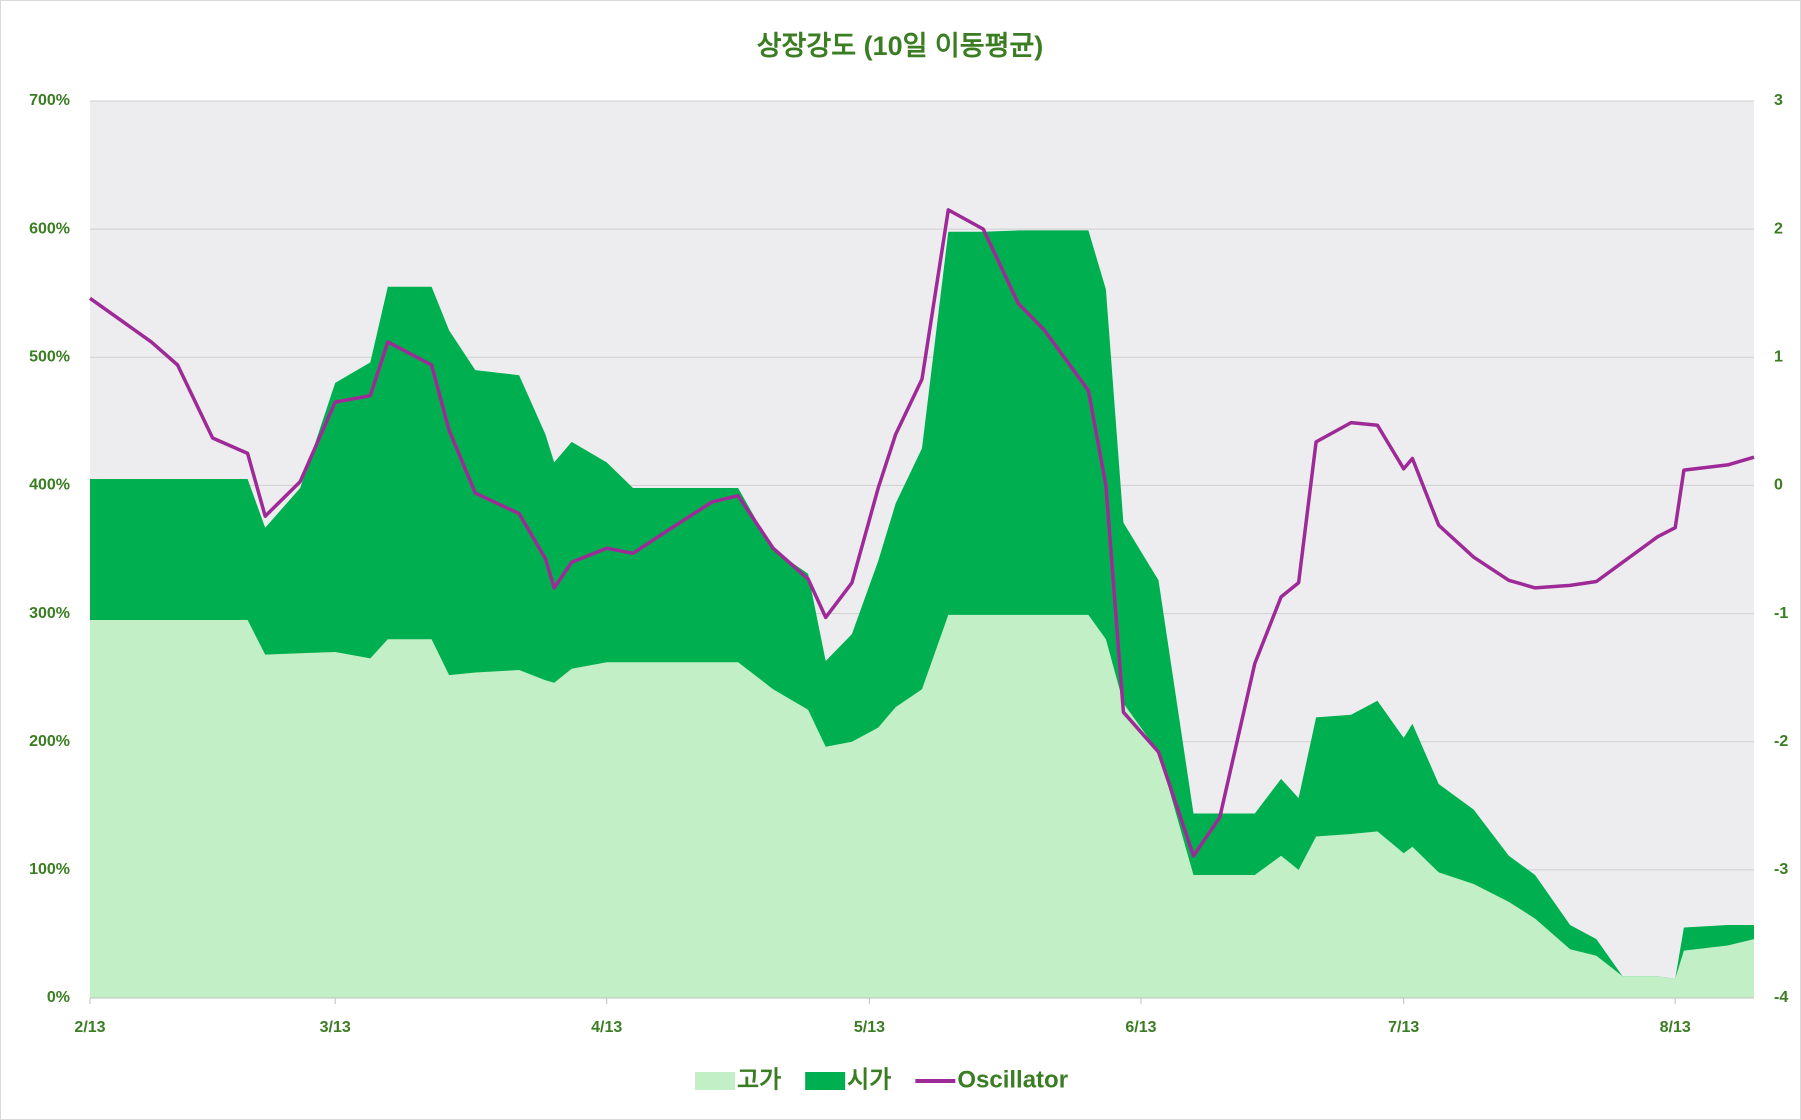 This screenshot has width=1801, height=1120. What do you see at coordinates (1781, 997) in the screenshot?
I see `y2-tick-label: -4` at bounding box center [1781, 997].